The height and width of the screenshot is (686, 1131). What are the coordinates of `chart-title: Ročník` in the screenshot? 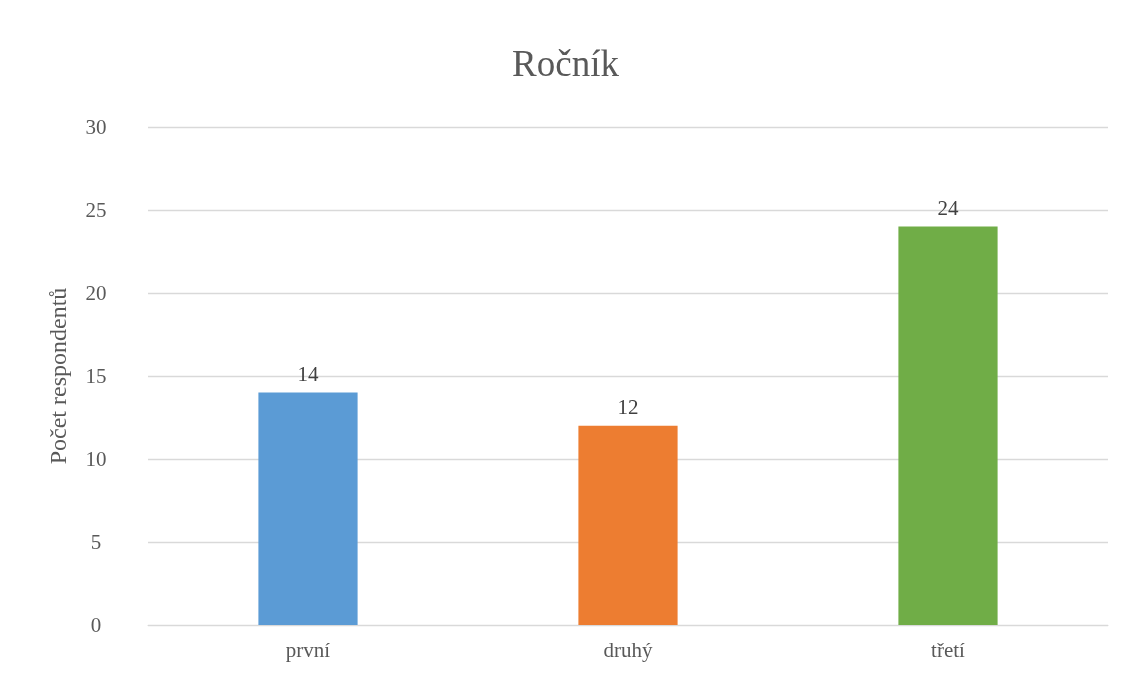 It's located at (566, 63).